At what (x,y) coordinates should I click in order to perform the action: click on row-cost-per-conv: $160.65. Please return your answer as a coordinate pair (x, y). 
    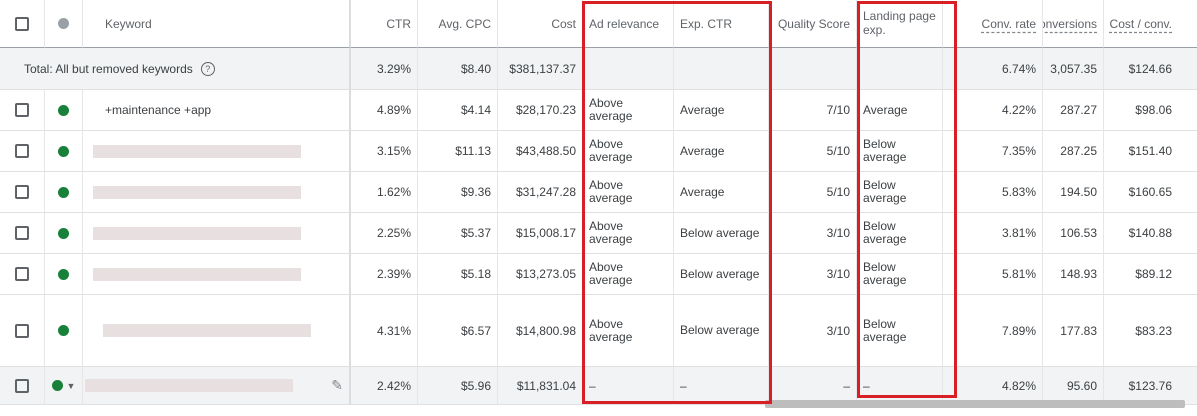
    Looking at the image, I should click on (1141, 192).